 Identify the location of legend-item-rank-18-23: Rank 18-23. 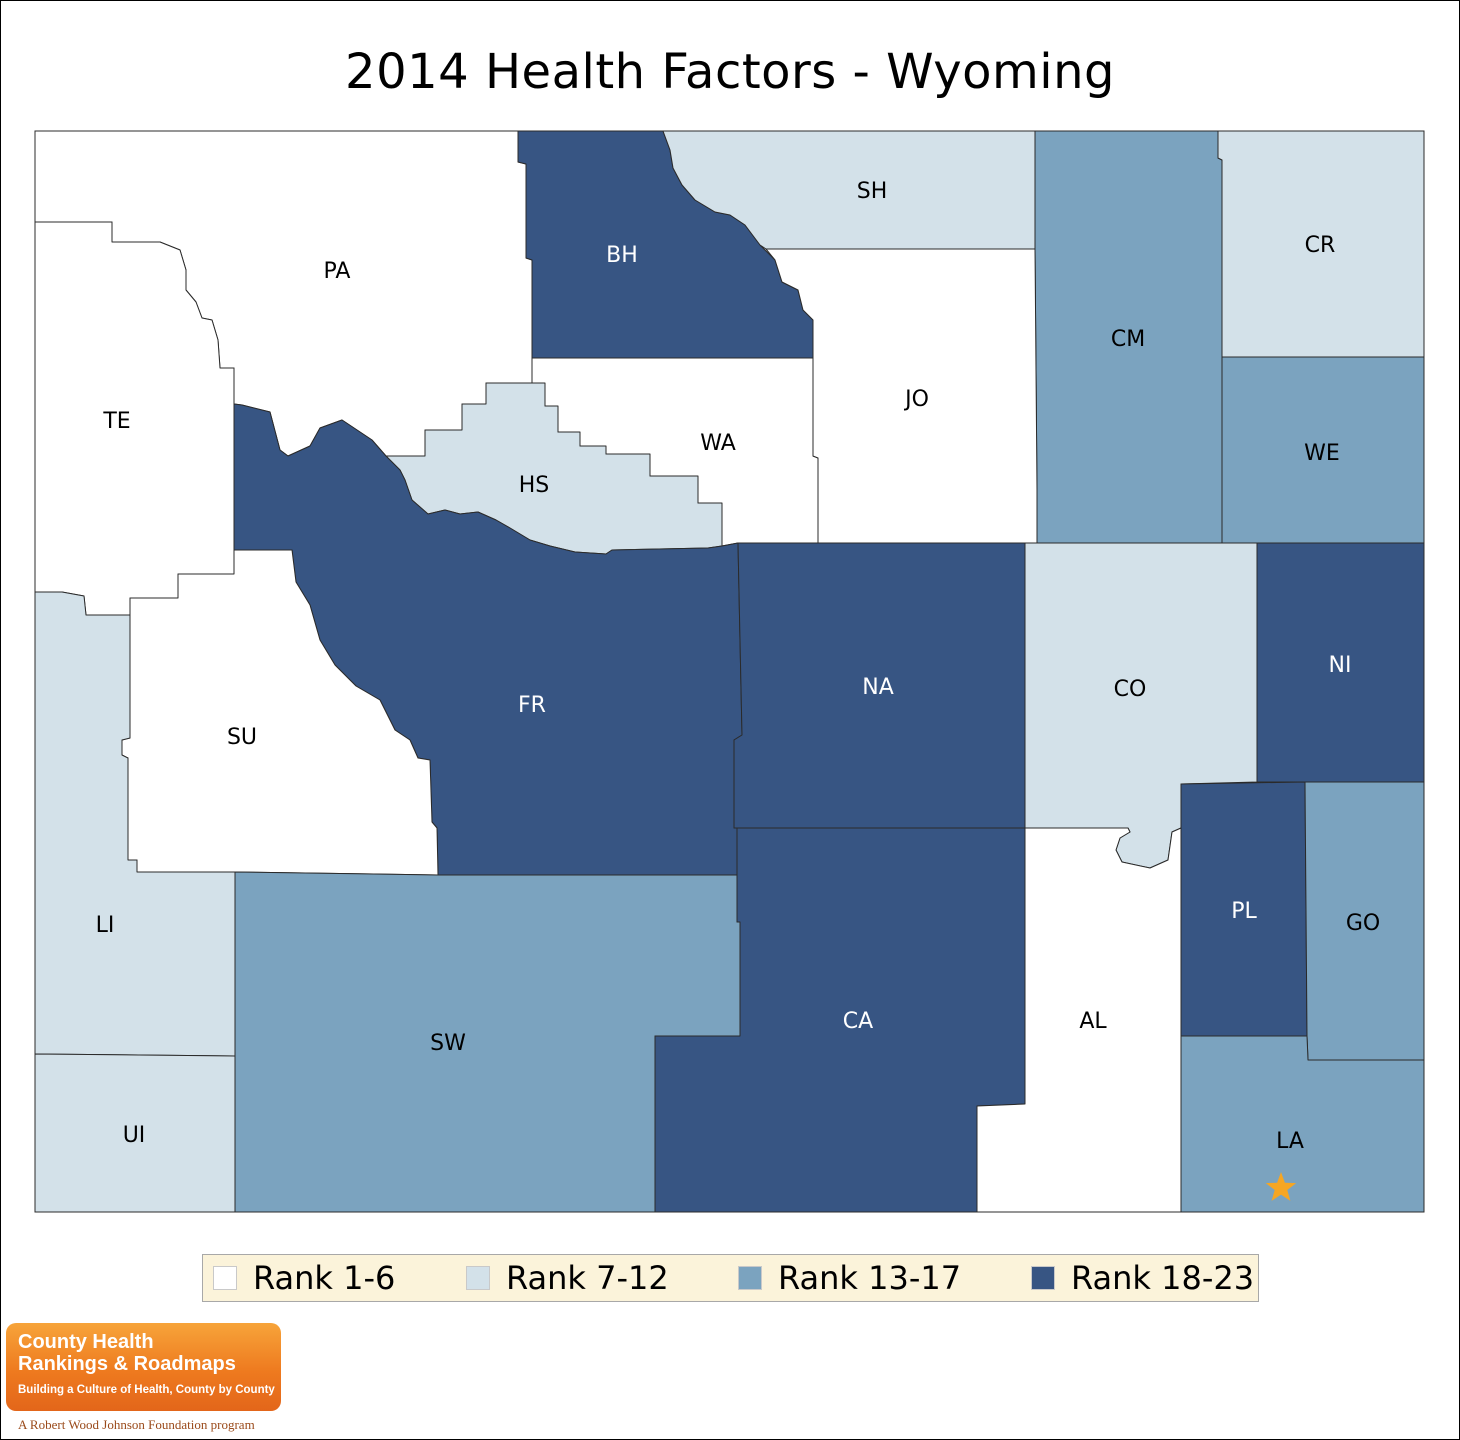
(1142, 1278).